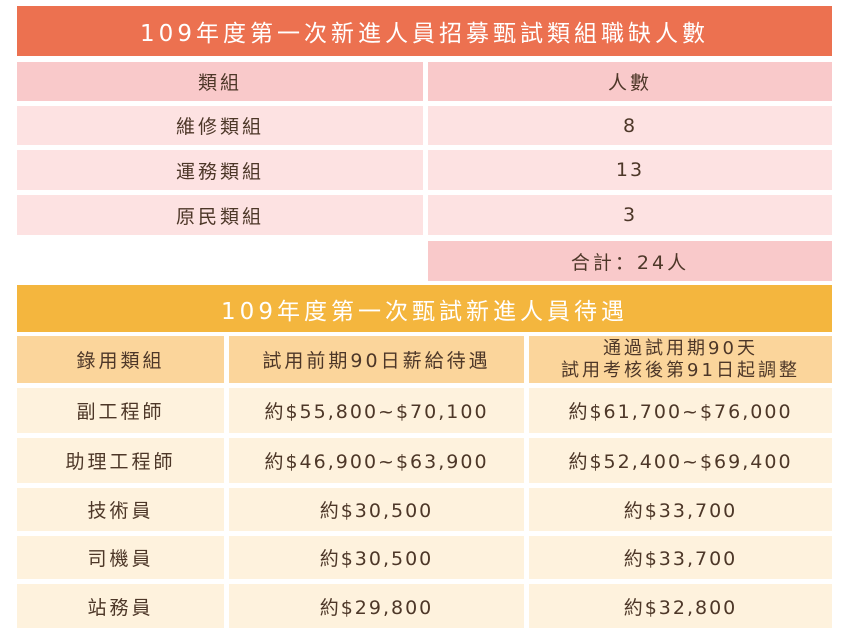 Image resolution: width=850 pixels, height=637 pixels. What do you see at coordinates (424, 31) in the screenshot?
I see `table1-title: 109年度第一次新進人員招募甄試類組職缺人數` at bounding box center [424, 31].